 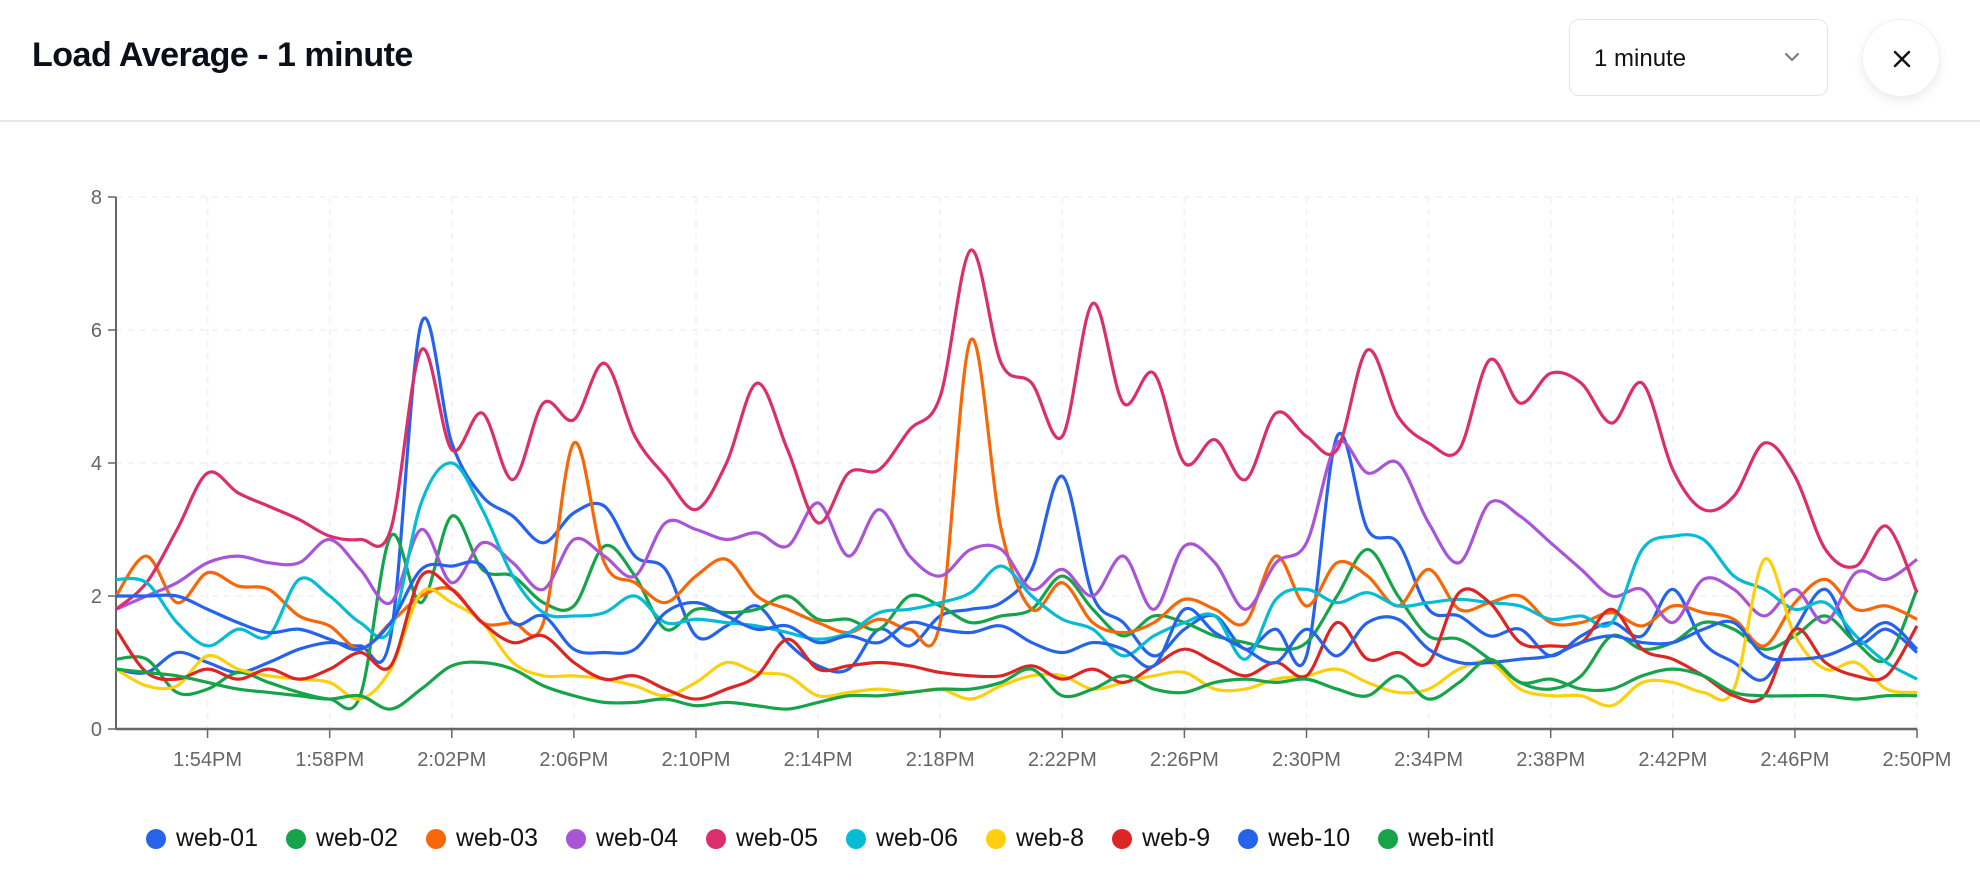 I want to click on legend-label: web-01, so click(x=217, y=838).